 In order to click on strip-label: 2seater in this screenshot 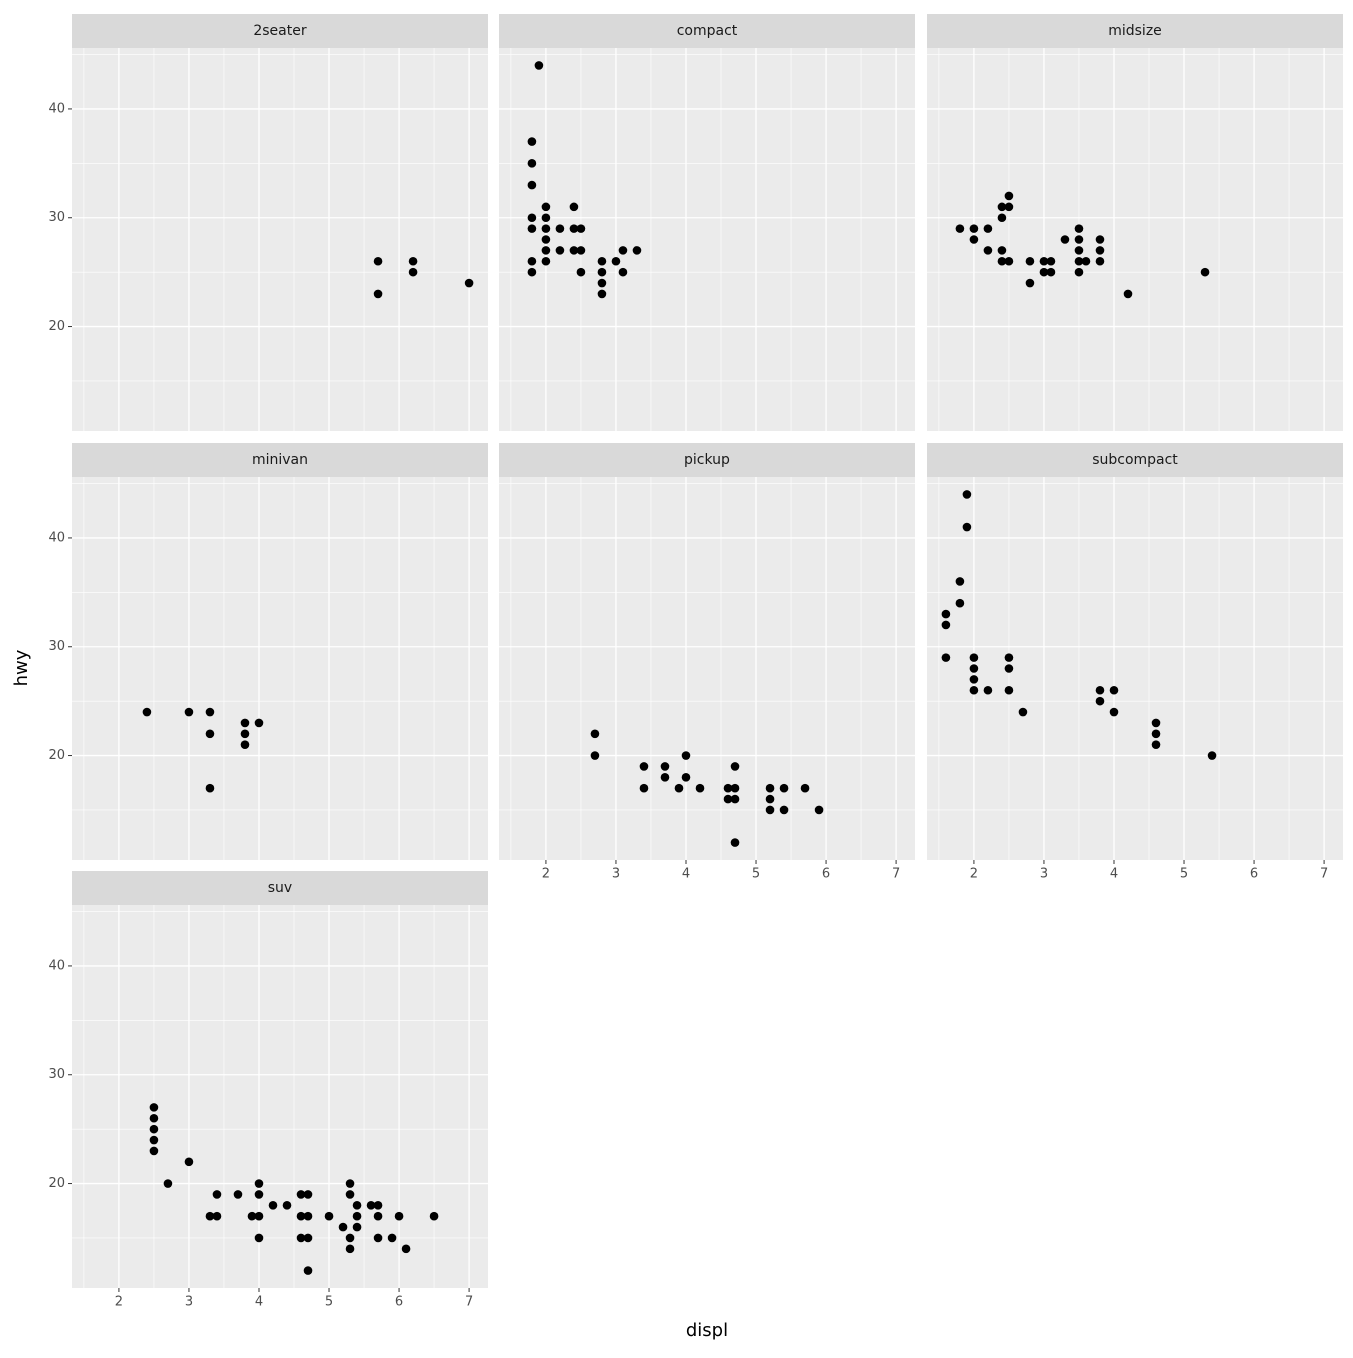, I will do `click(279, 31)`.